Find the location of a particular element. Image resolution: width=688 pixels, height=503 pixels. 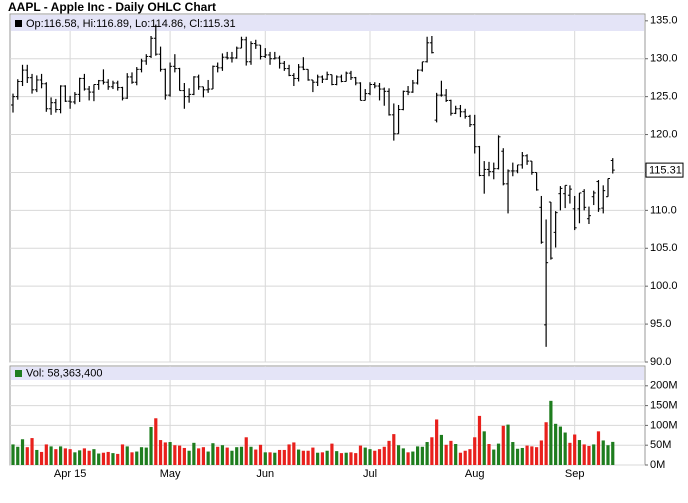

x-tick-label: Apr 15 is located at coordinates (70, 474).